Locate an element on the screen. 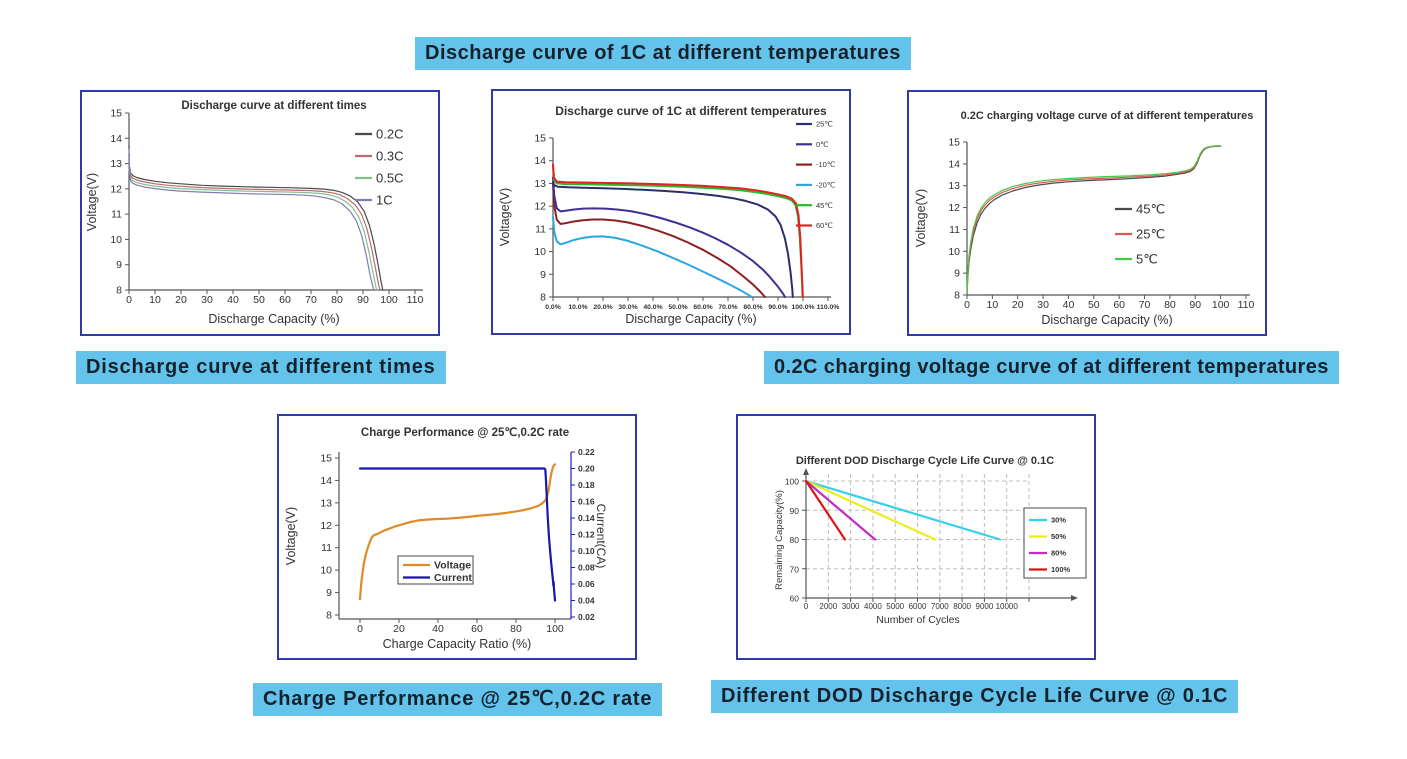  svg-text: 90.0% is located at coordinates (777, 307).